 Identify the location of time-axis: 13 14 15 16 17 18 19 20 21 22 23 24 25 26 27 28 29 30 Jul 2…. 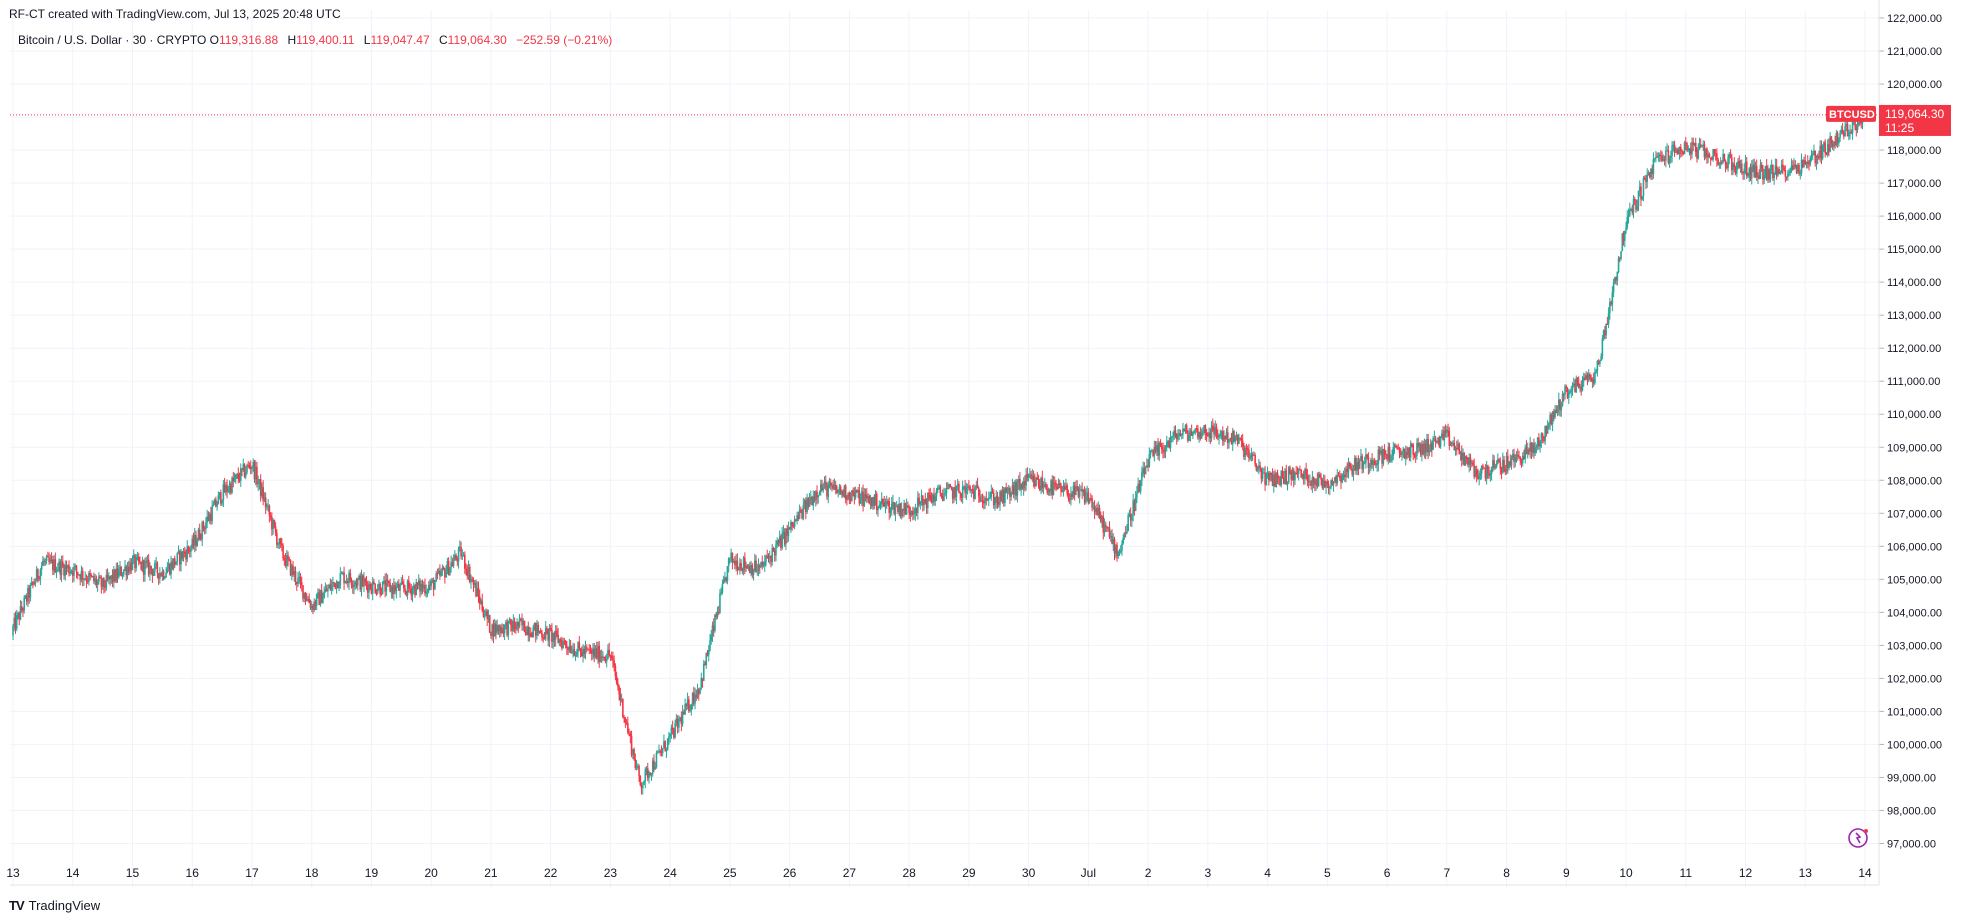
(942, 876).